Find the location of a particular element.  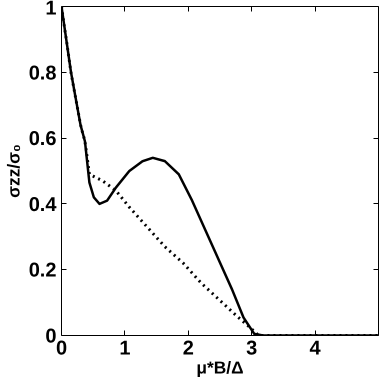

y-tick-label: 0.8 is located at coordinates (42, 73).